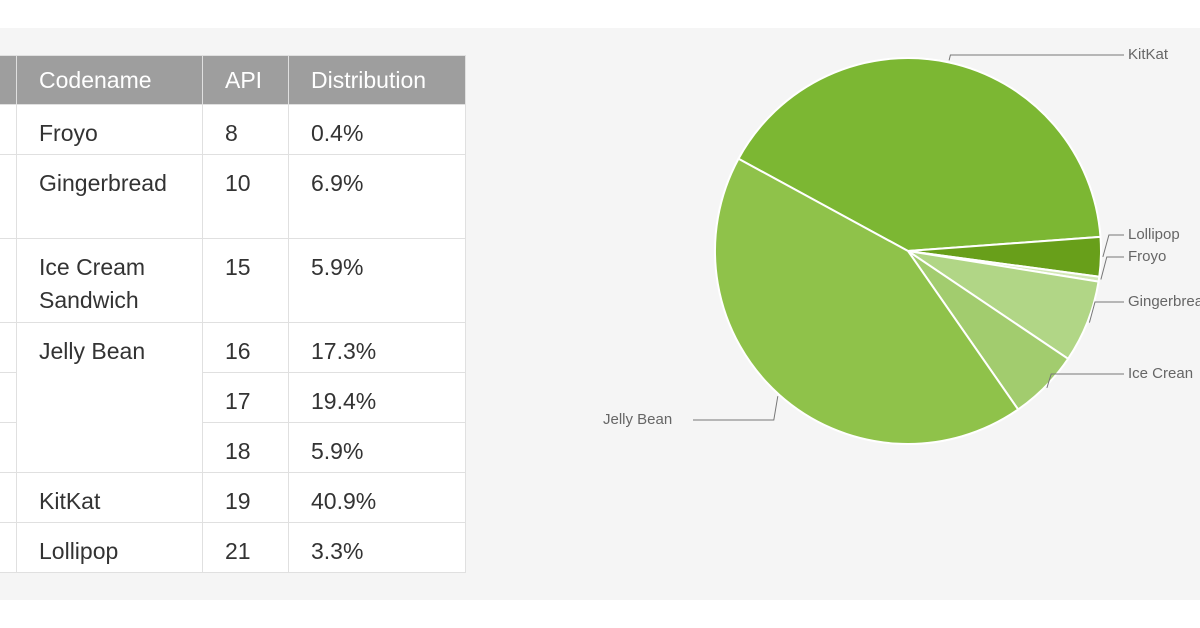 This screenshot has width=1200, height=628. I want to click on api-cell: 18, so click(245, 447).